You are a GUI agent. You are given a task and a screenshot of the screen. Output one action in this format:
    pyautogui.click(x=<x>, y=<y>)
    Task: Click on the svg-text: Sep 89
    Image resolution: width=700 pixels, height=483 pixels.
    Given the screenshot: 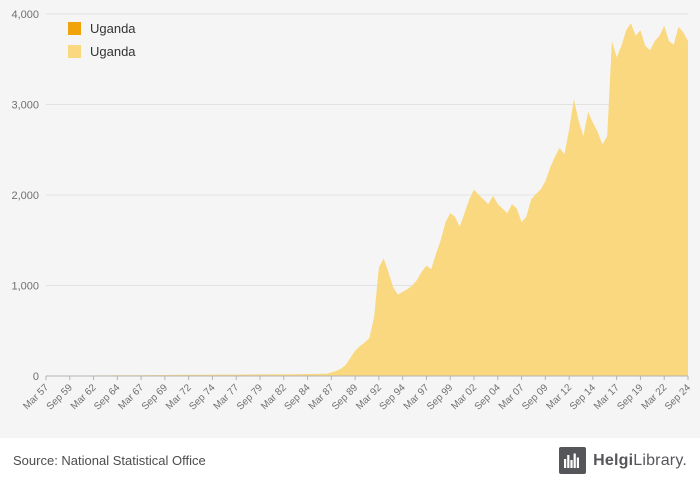 What is the action you would take?
    pyautogui.click(x=345, y=397)
    